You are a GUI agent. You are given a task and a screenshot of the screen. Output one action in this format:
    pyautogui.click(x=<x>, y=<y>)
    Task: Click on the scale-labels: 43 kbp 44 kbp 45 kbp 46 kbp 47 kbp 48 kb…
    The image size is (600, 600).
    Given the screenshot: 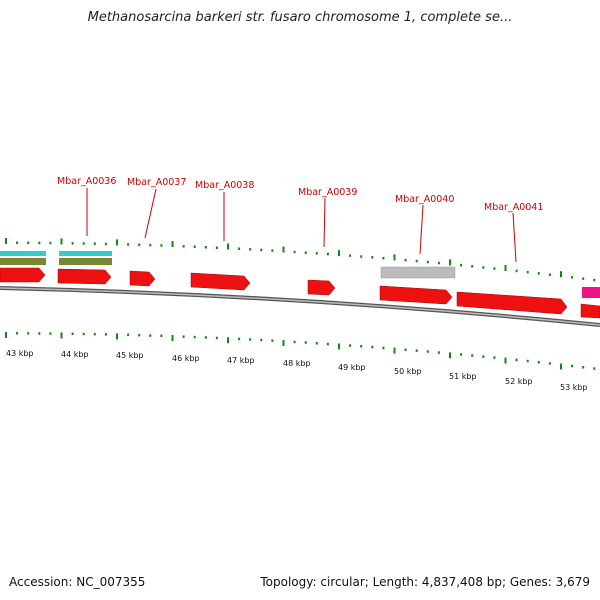 What is the action you would take?
    pyautogui.click(x=297, y=370)
    